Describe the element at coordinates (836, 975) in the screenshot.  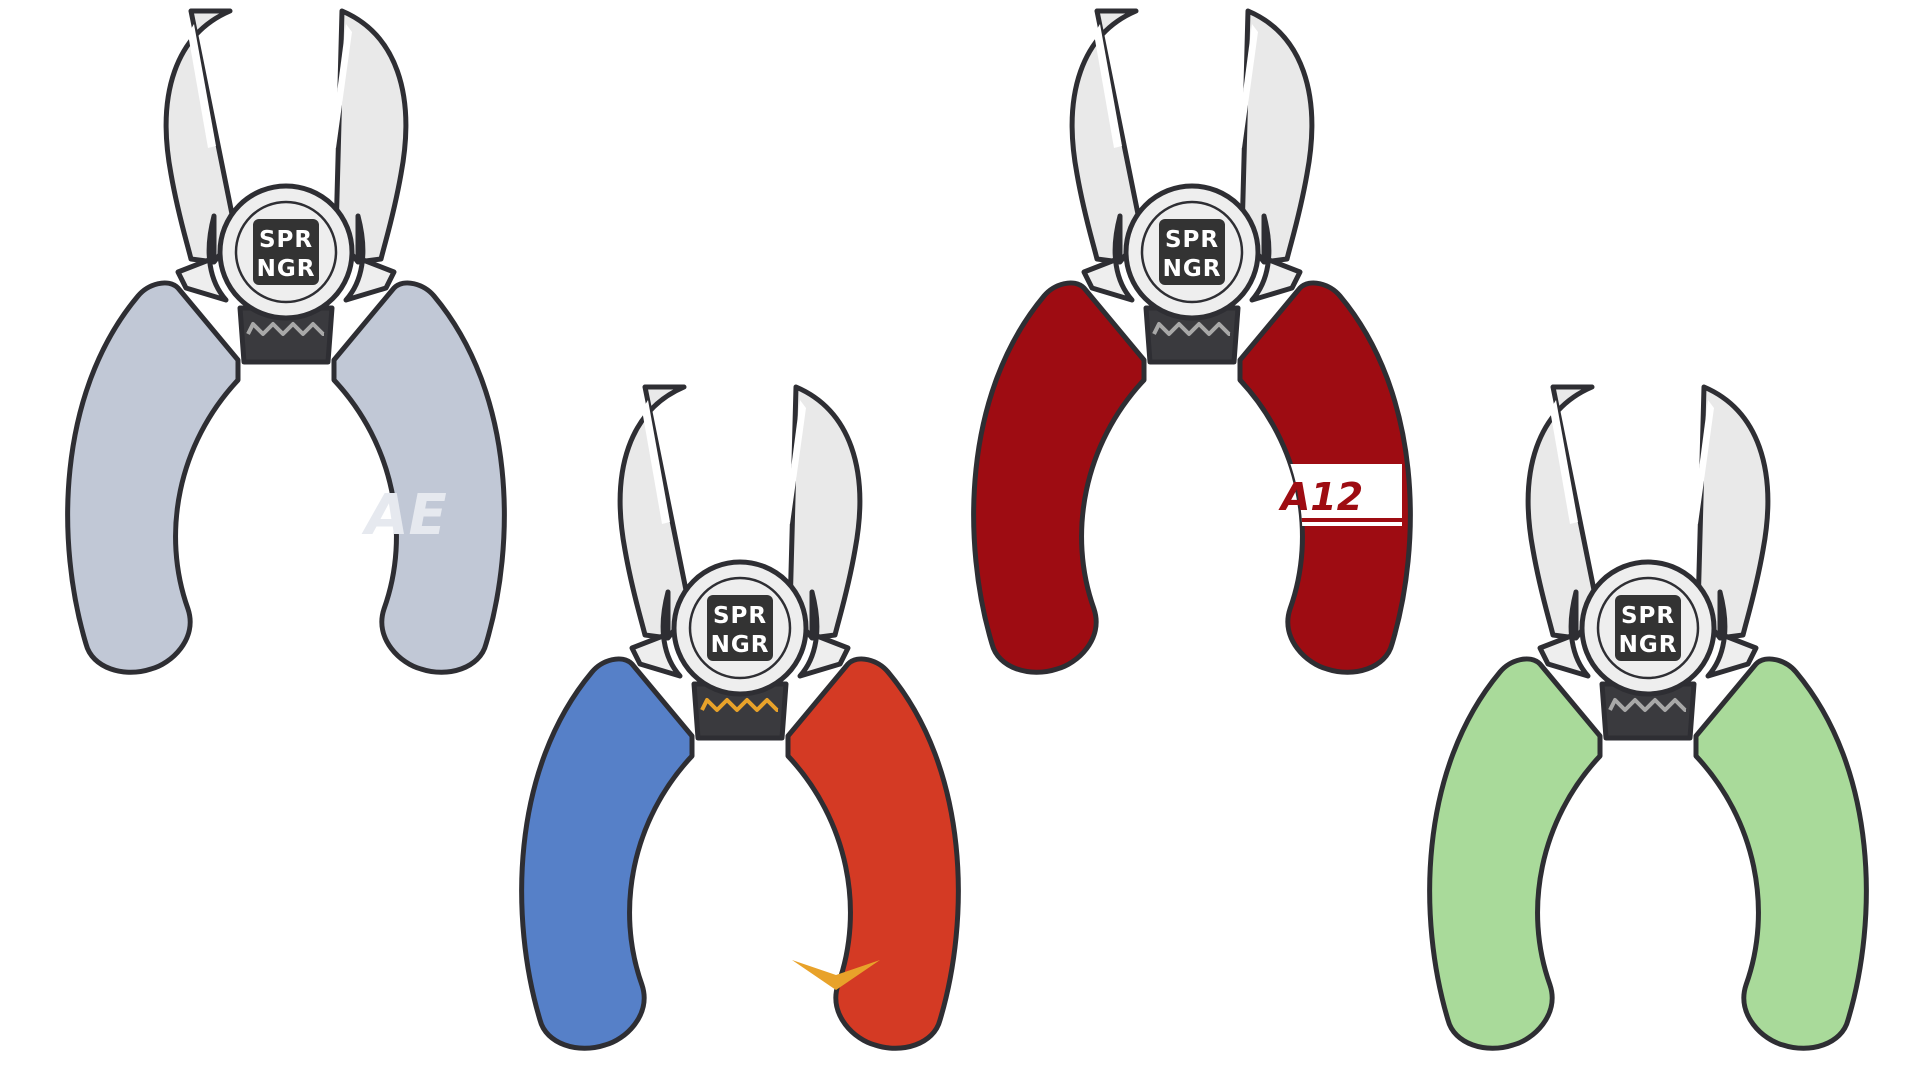
I see `chevron-icon` at that location.